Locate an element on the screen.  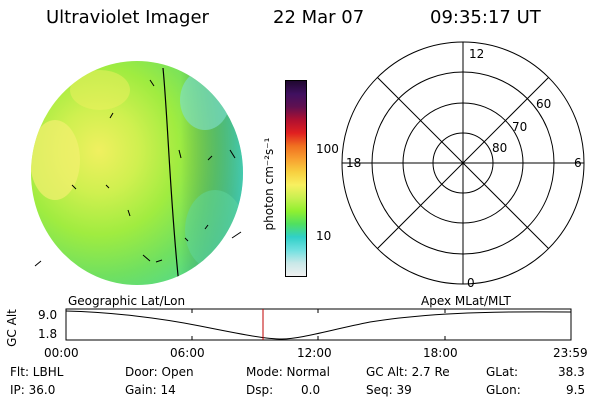
status-seq: Seq: 39 is located at coordinates (389, 390).